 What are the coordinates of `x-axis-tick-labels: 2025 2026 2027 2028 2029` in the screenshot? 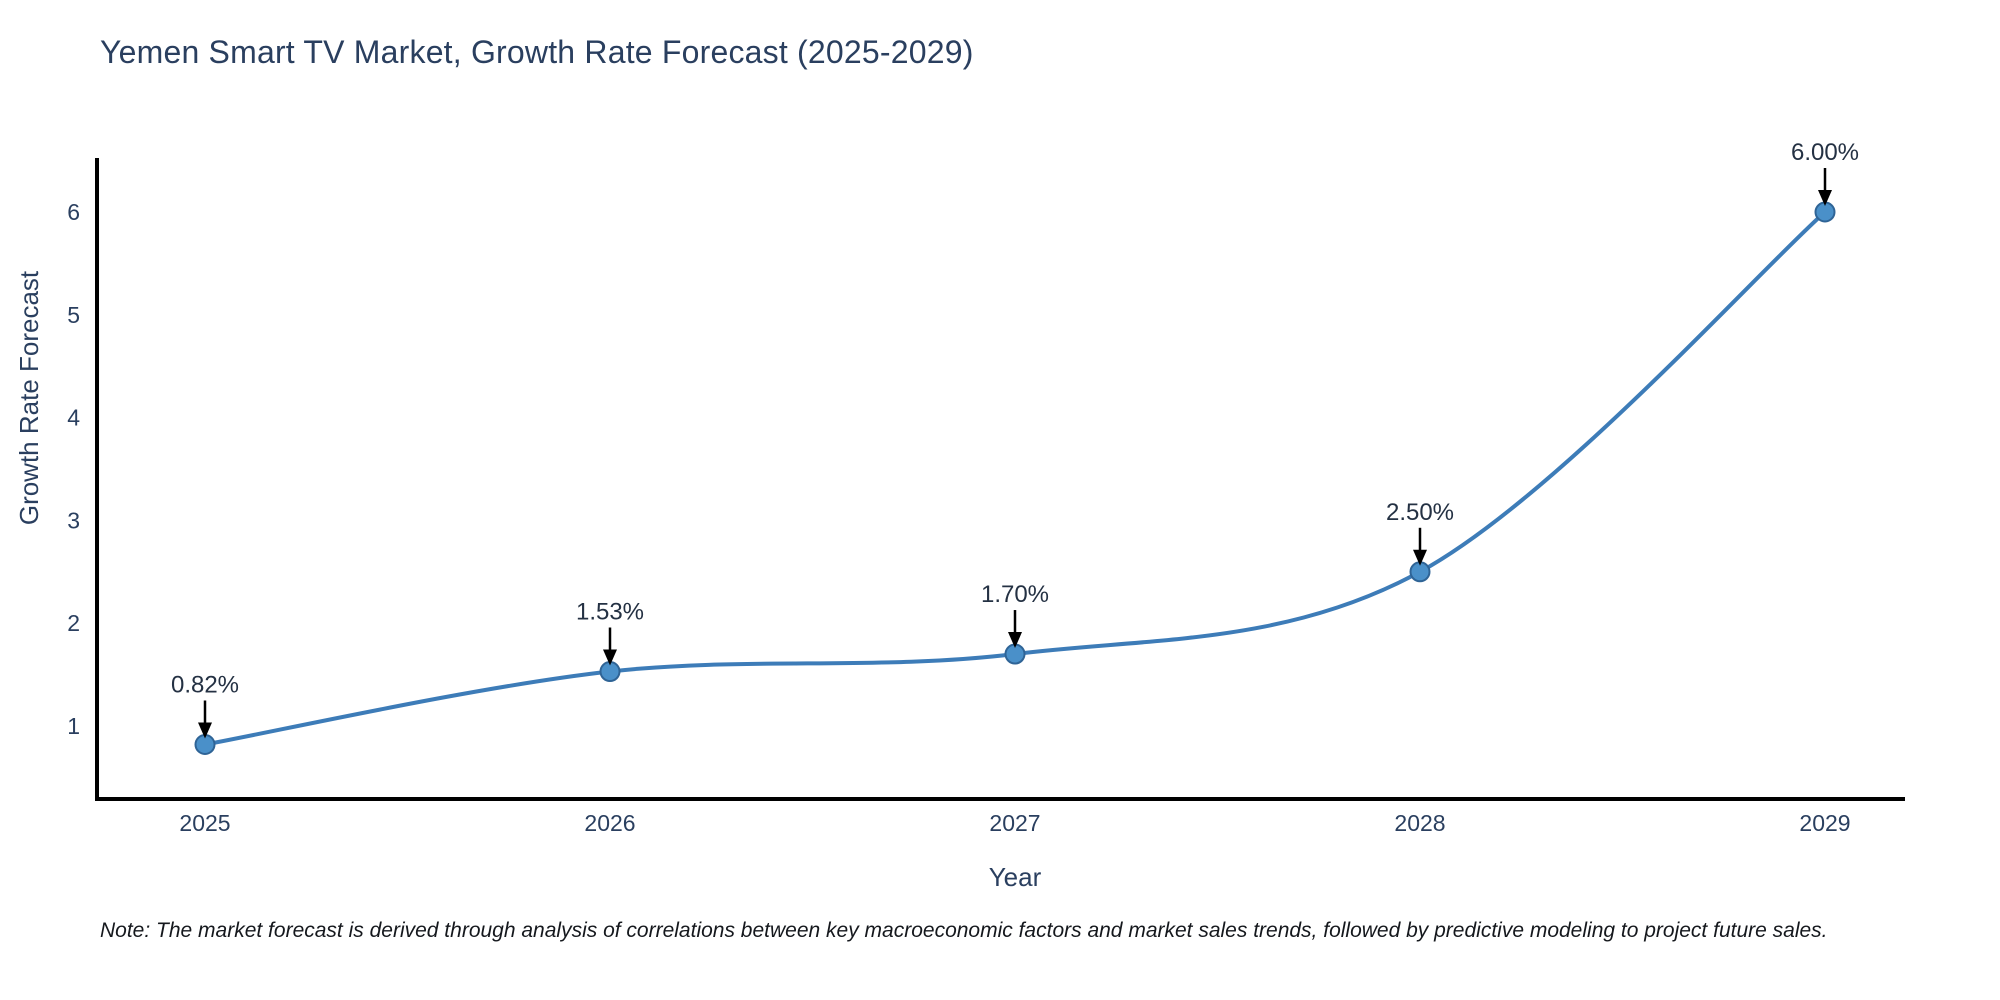 It's located at (1014, 823).